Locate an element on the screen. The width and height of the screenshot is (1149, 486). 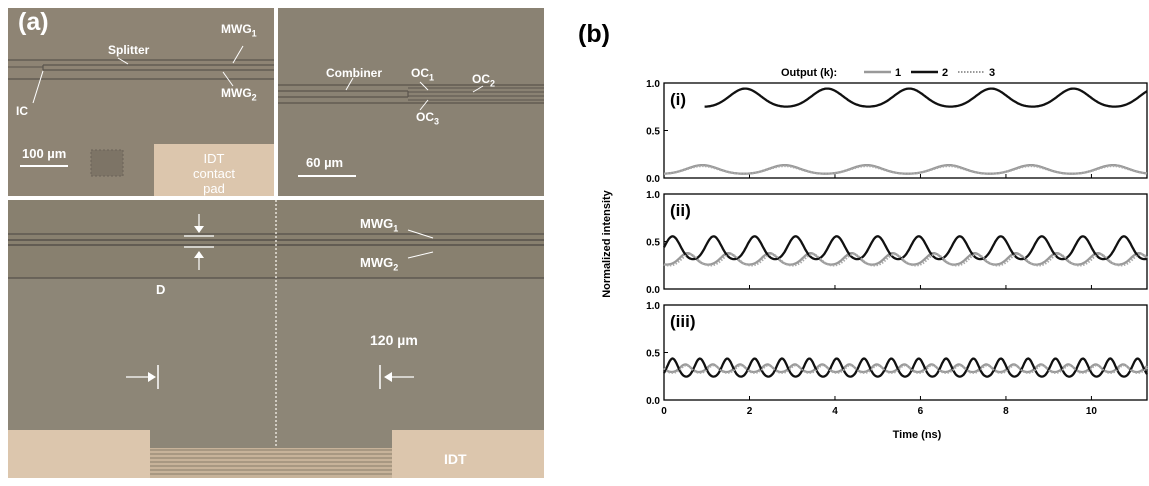
legend-label-2: 2 is located at coordinates (945, 73).